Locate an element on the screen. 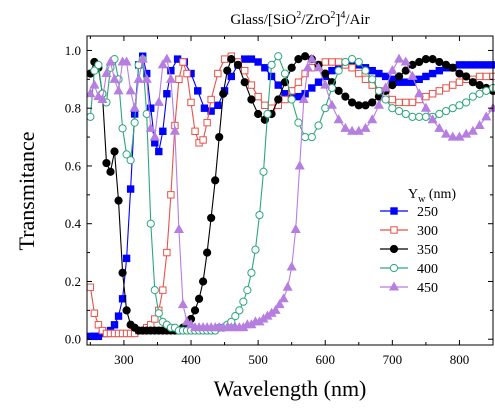 This screenshot has width=495, height=408. legend-item-350: 350 is located at coordinates (409, 250).